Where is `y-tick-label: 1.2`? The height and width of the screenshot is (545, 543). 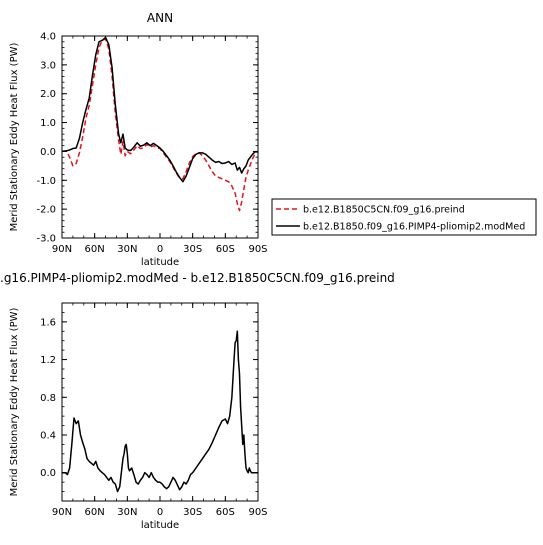
y-tick-label: 1.2 is located at coordinates (48, 360).